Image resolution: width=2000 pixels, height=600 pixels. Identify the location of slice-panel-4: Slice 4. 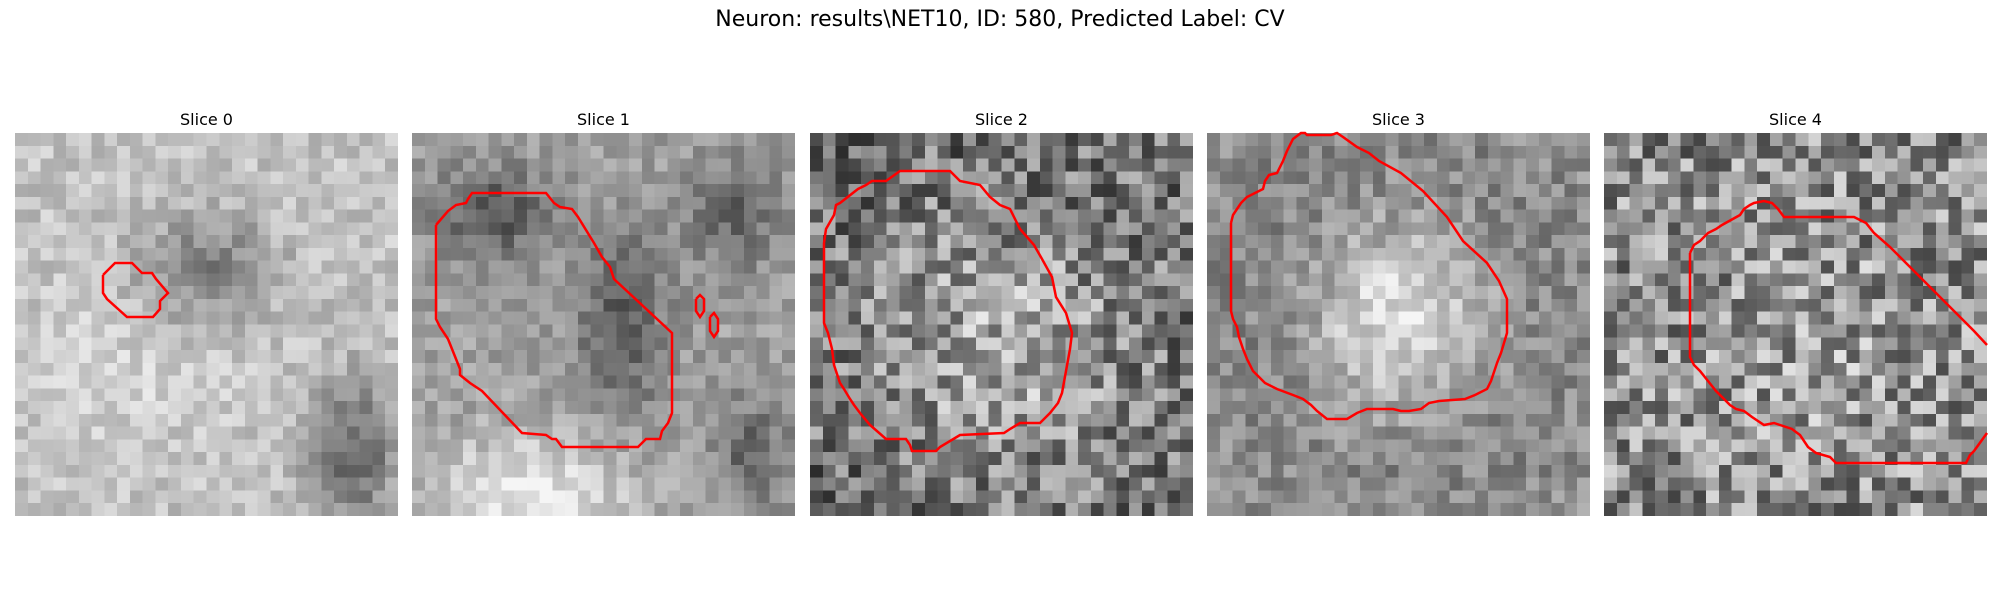
(1796, 311).